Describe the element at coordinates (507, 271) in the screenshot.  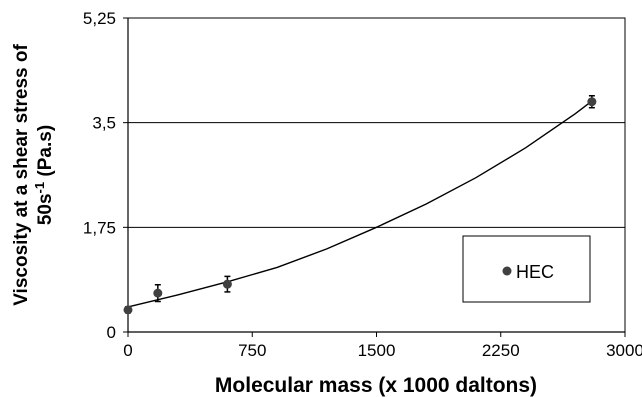
I see `legend-marker` at that location.